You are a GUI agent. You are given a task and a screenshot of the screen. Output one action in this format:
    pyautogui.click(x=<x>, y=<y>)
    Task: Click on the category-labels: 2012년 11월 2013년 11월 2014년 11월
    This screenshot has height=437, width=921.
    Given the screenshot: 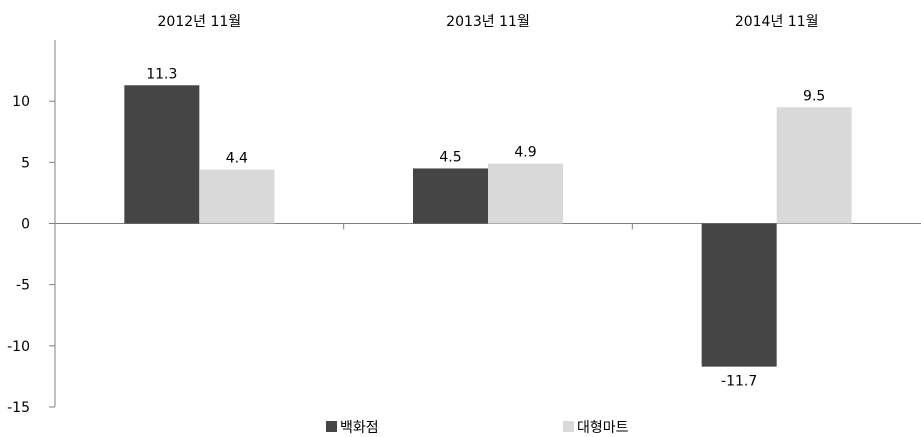 What is the action you would take?
    pyautogui.click(x=488, y=22)
    